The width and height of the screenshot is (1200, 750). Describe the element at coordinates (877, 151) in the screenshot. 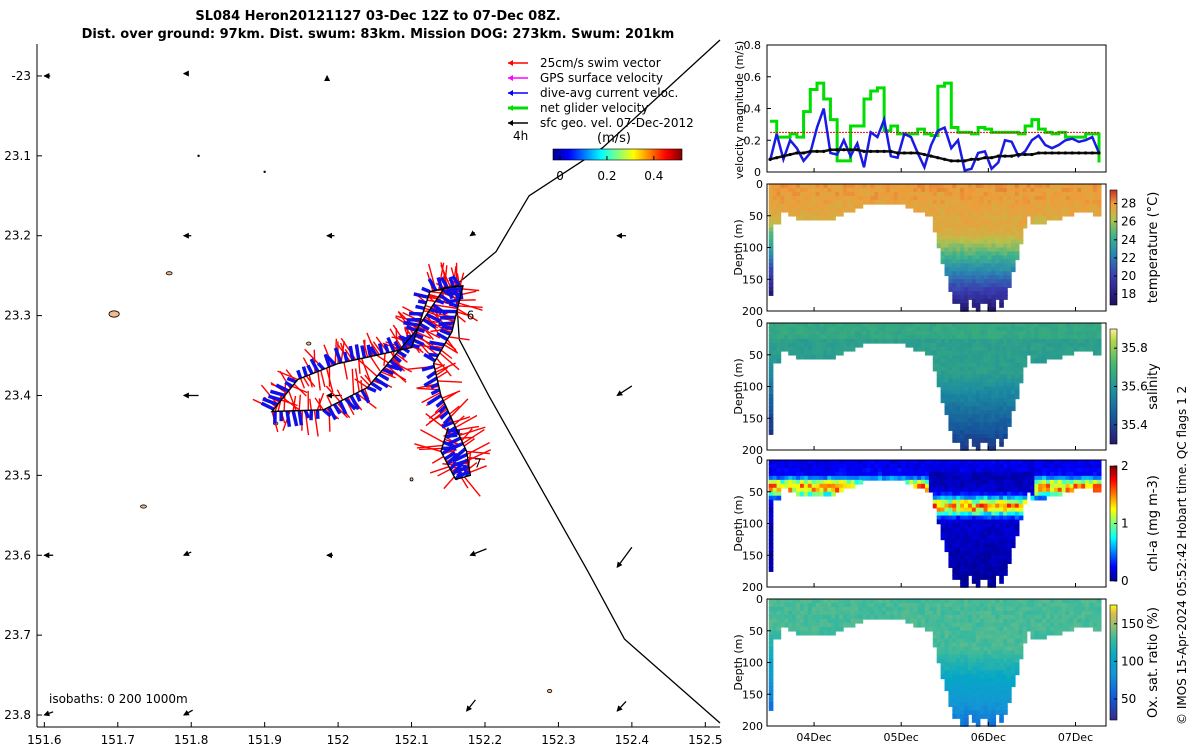

I see `geostrophic-velocity-point` at that location.